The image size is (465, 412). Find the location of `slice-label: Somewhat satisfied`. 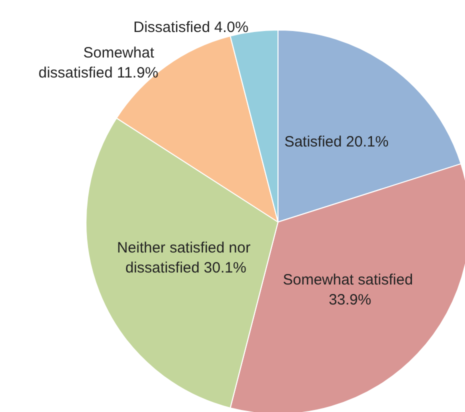

slice-label: Somewhat satisfied is located at coordinates (350, 279).